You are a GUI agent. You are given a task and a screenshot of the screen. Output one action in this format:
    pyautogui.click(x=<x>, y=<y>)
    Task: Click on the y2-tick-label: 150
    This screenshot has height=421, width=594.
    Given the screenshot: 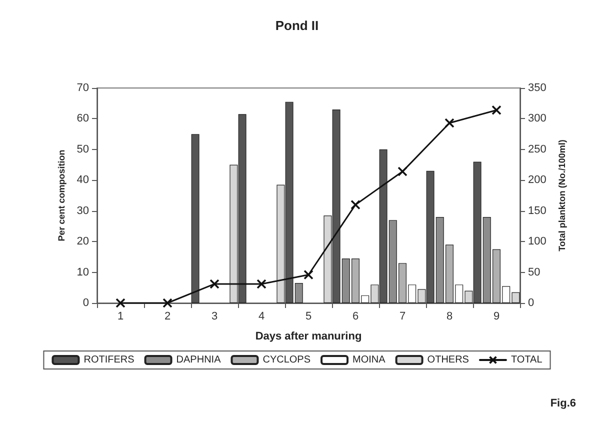 What is the action you would take?
    pyautogui.click(x=537, y=210)
    